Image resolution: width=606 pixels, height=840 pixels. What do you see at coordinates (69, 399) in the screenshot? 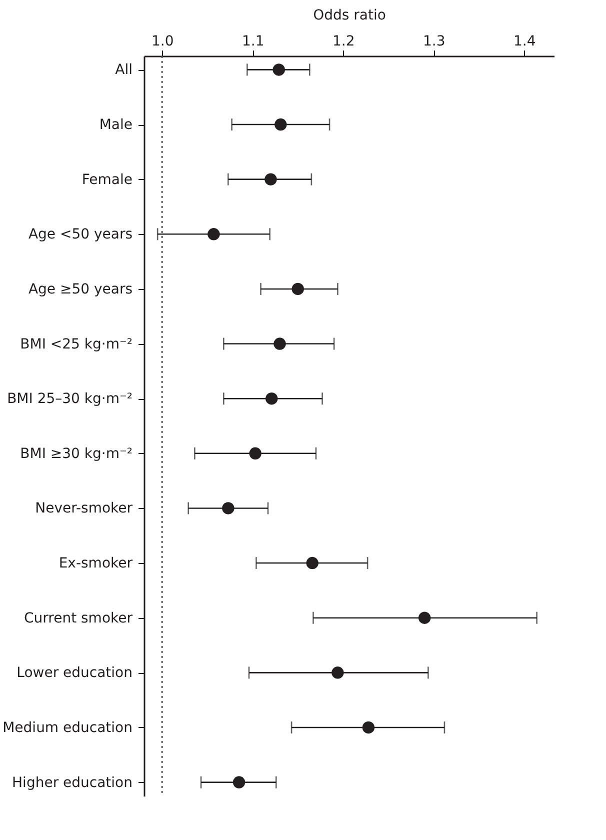
I see `y-tick-label: BMI 25–30 kg·m⁻²` at bounding box center [69, 399].